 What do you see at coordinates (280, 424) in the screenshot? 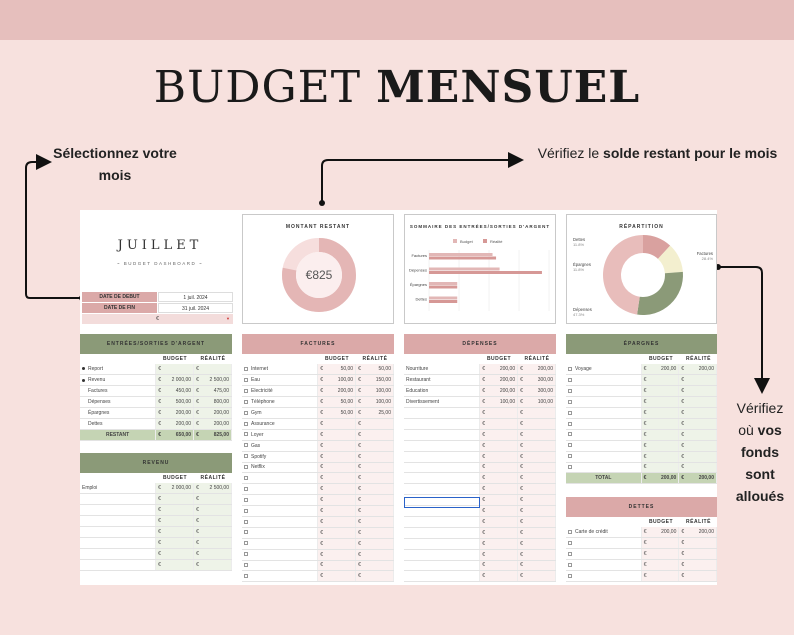
I see `row-label-cell: Assurance` at bounding box center [280, 424].